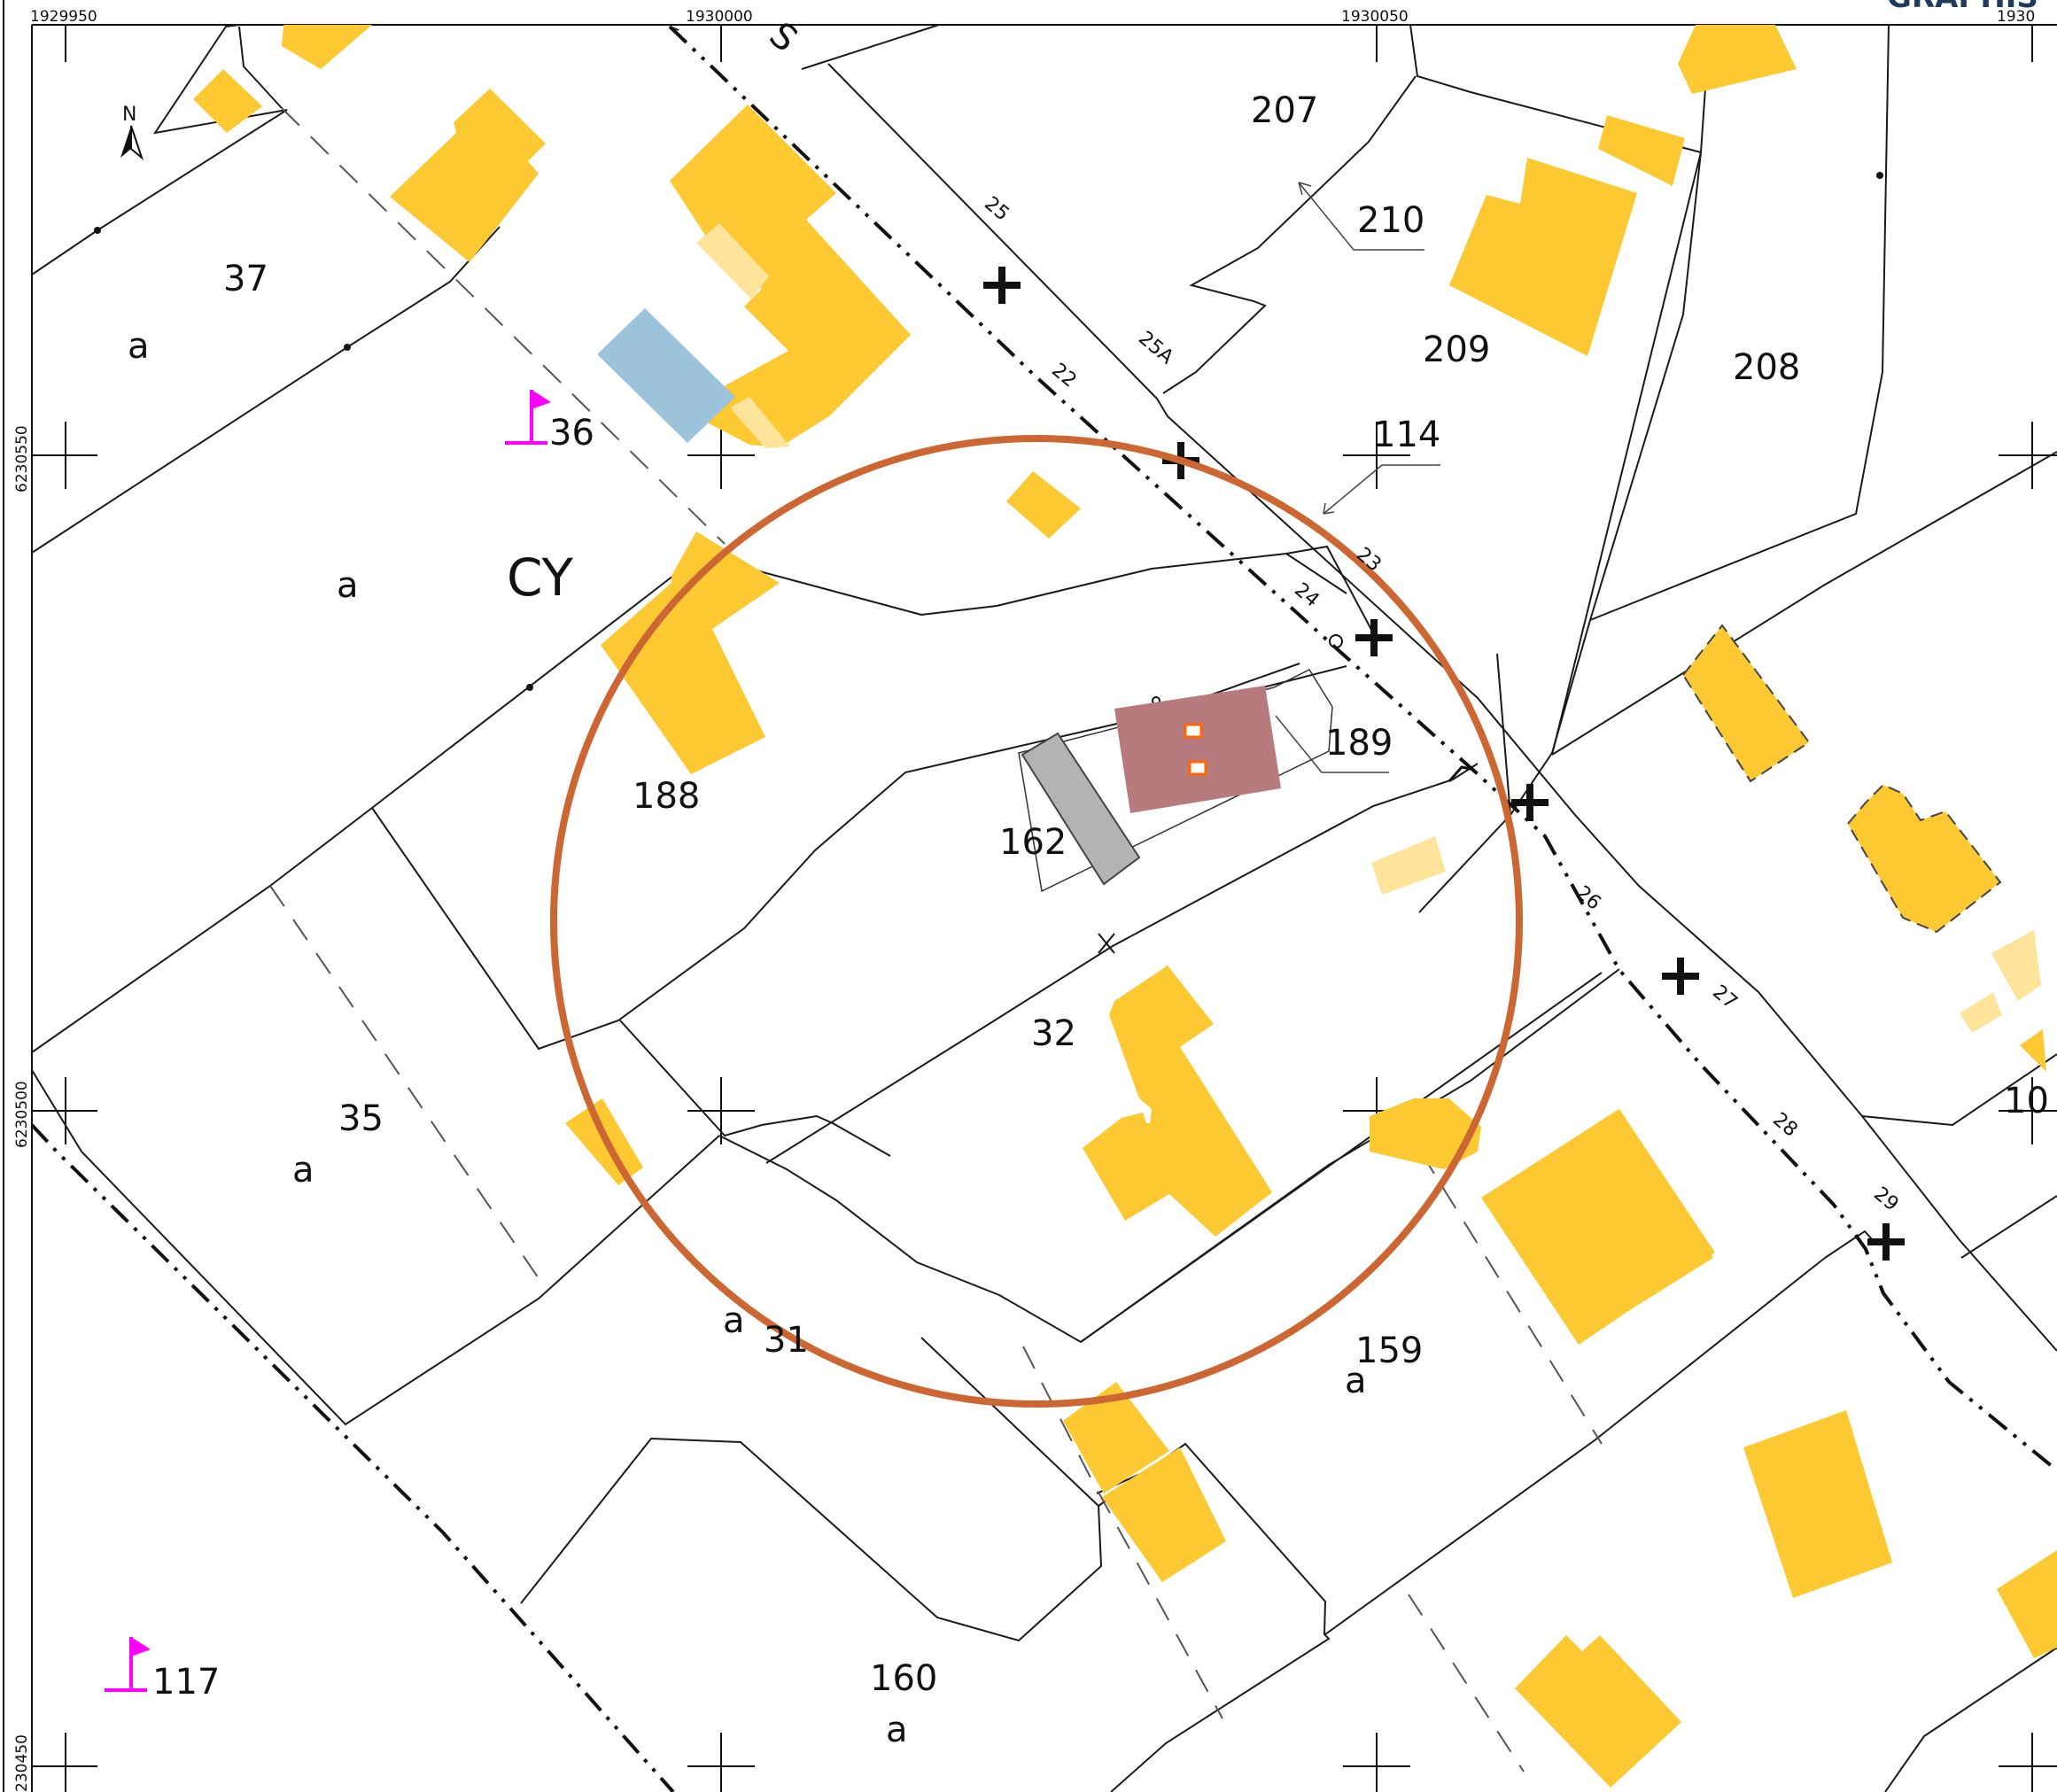  I want to click on water-tank, so click(666, 375).